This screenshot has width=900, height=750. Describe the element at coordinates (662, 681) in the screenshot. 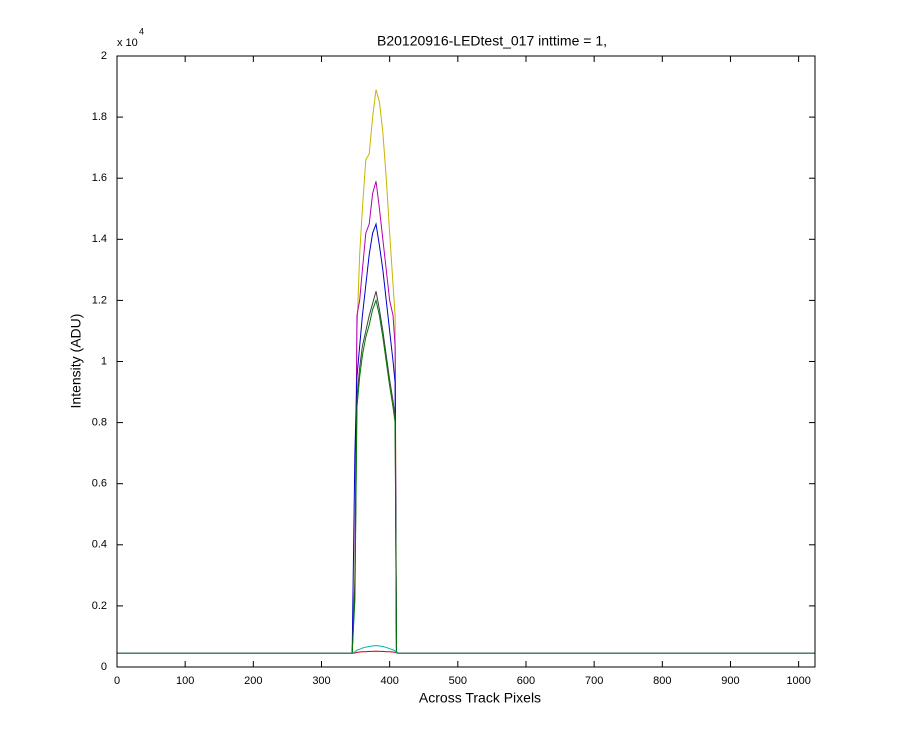

I see `x-tick-label: 800` at that location.